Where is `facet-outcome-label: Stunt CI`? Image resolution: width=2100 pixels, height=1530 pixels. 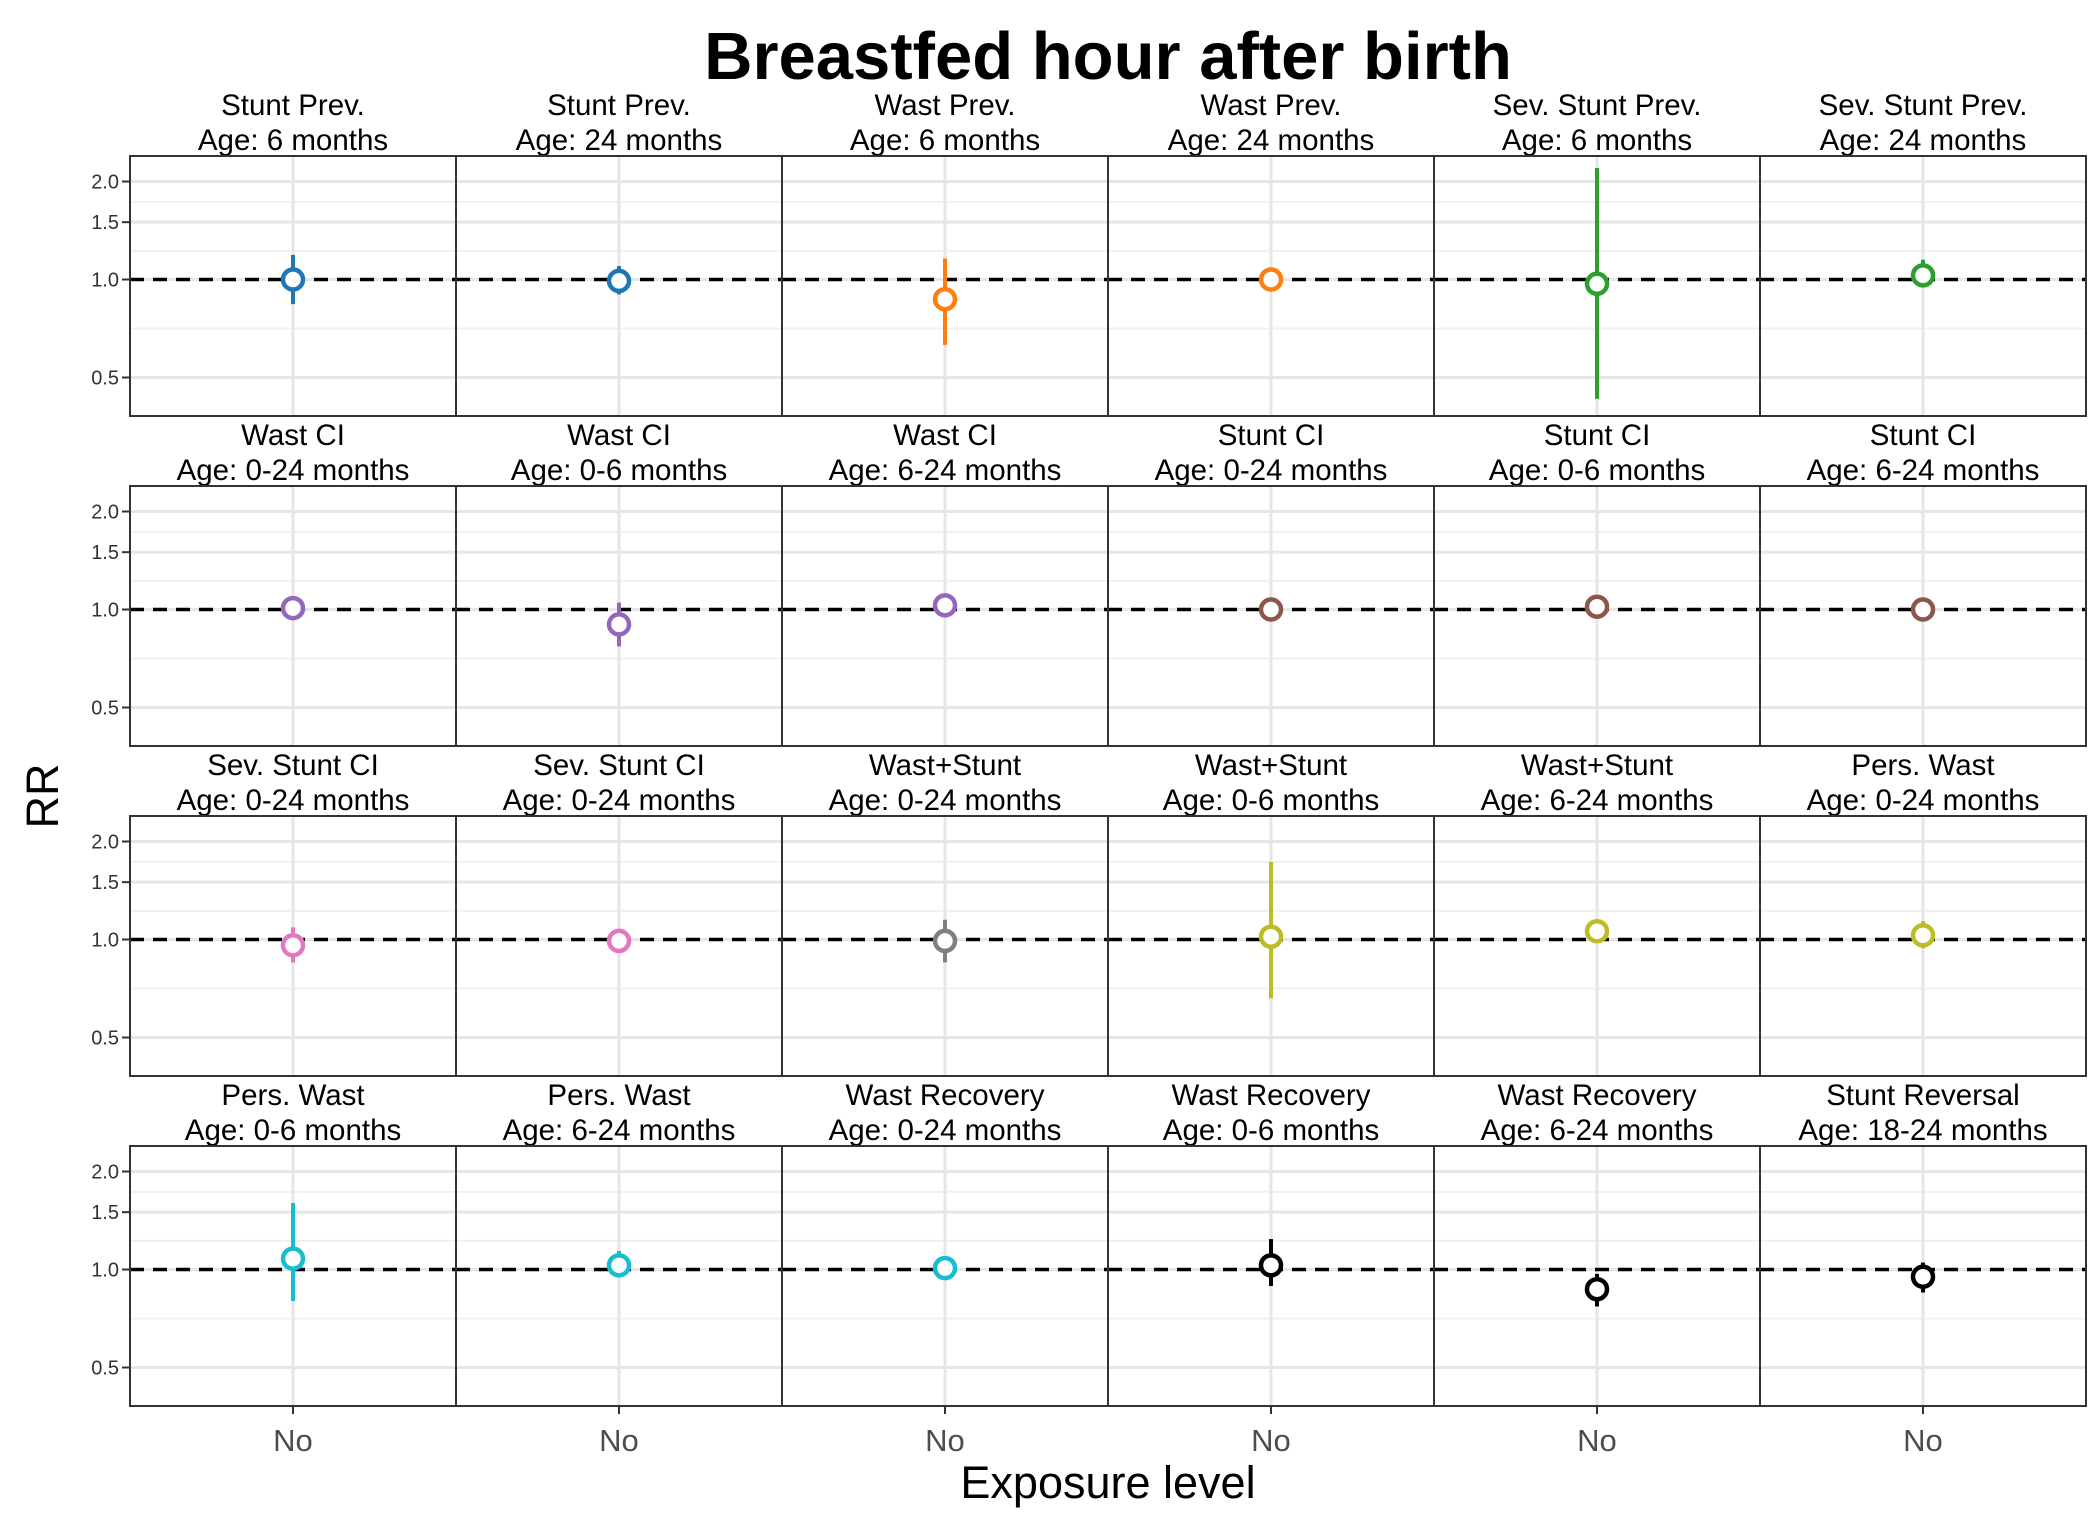 facet-outcome-label: Stunt CI is located at coordinates (1923, 435).